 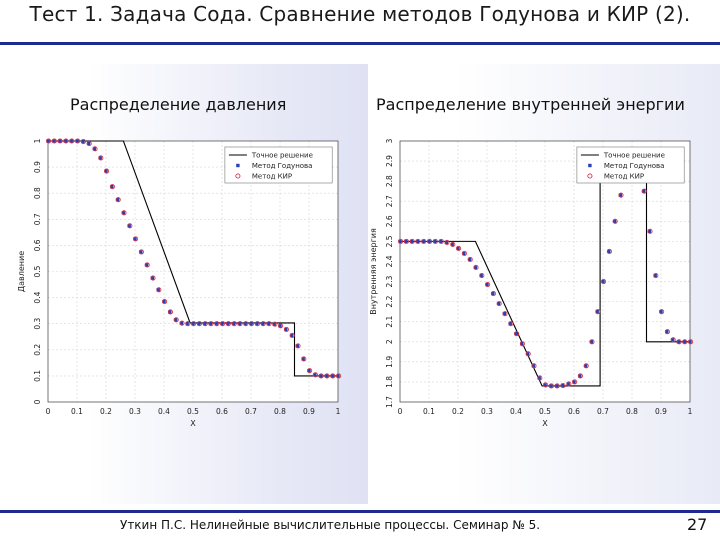 I want to click on y-tick-label: 0, so click(x=37, y=401).